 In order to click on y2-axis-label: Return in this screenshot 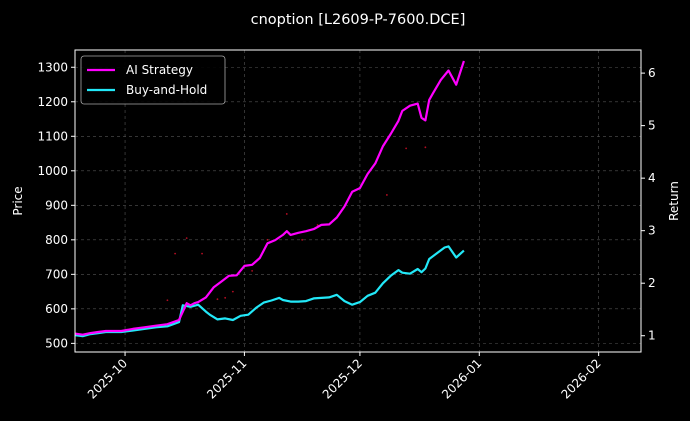, I will do `click(674, 201)`.